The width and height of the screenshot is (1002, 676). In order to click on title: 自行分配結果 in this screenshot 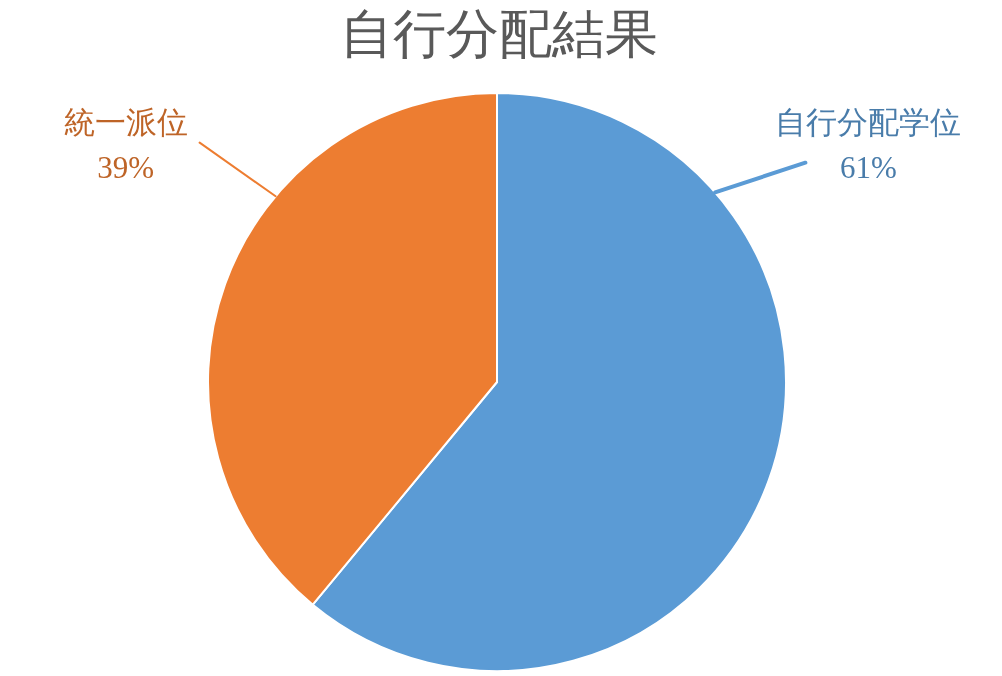, I will do `click(499, 33)`.